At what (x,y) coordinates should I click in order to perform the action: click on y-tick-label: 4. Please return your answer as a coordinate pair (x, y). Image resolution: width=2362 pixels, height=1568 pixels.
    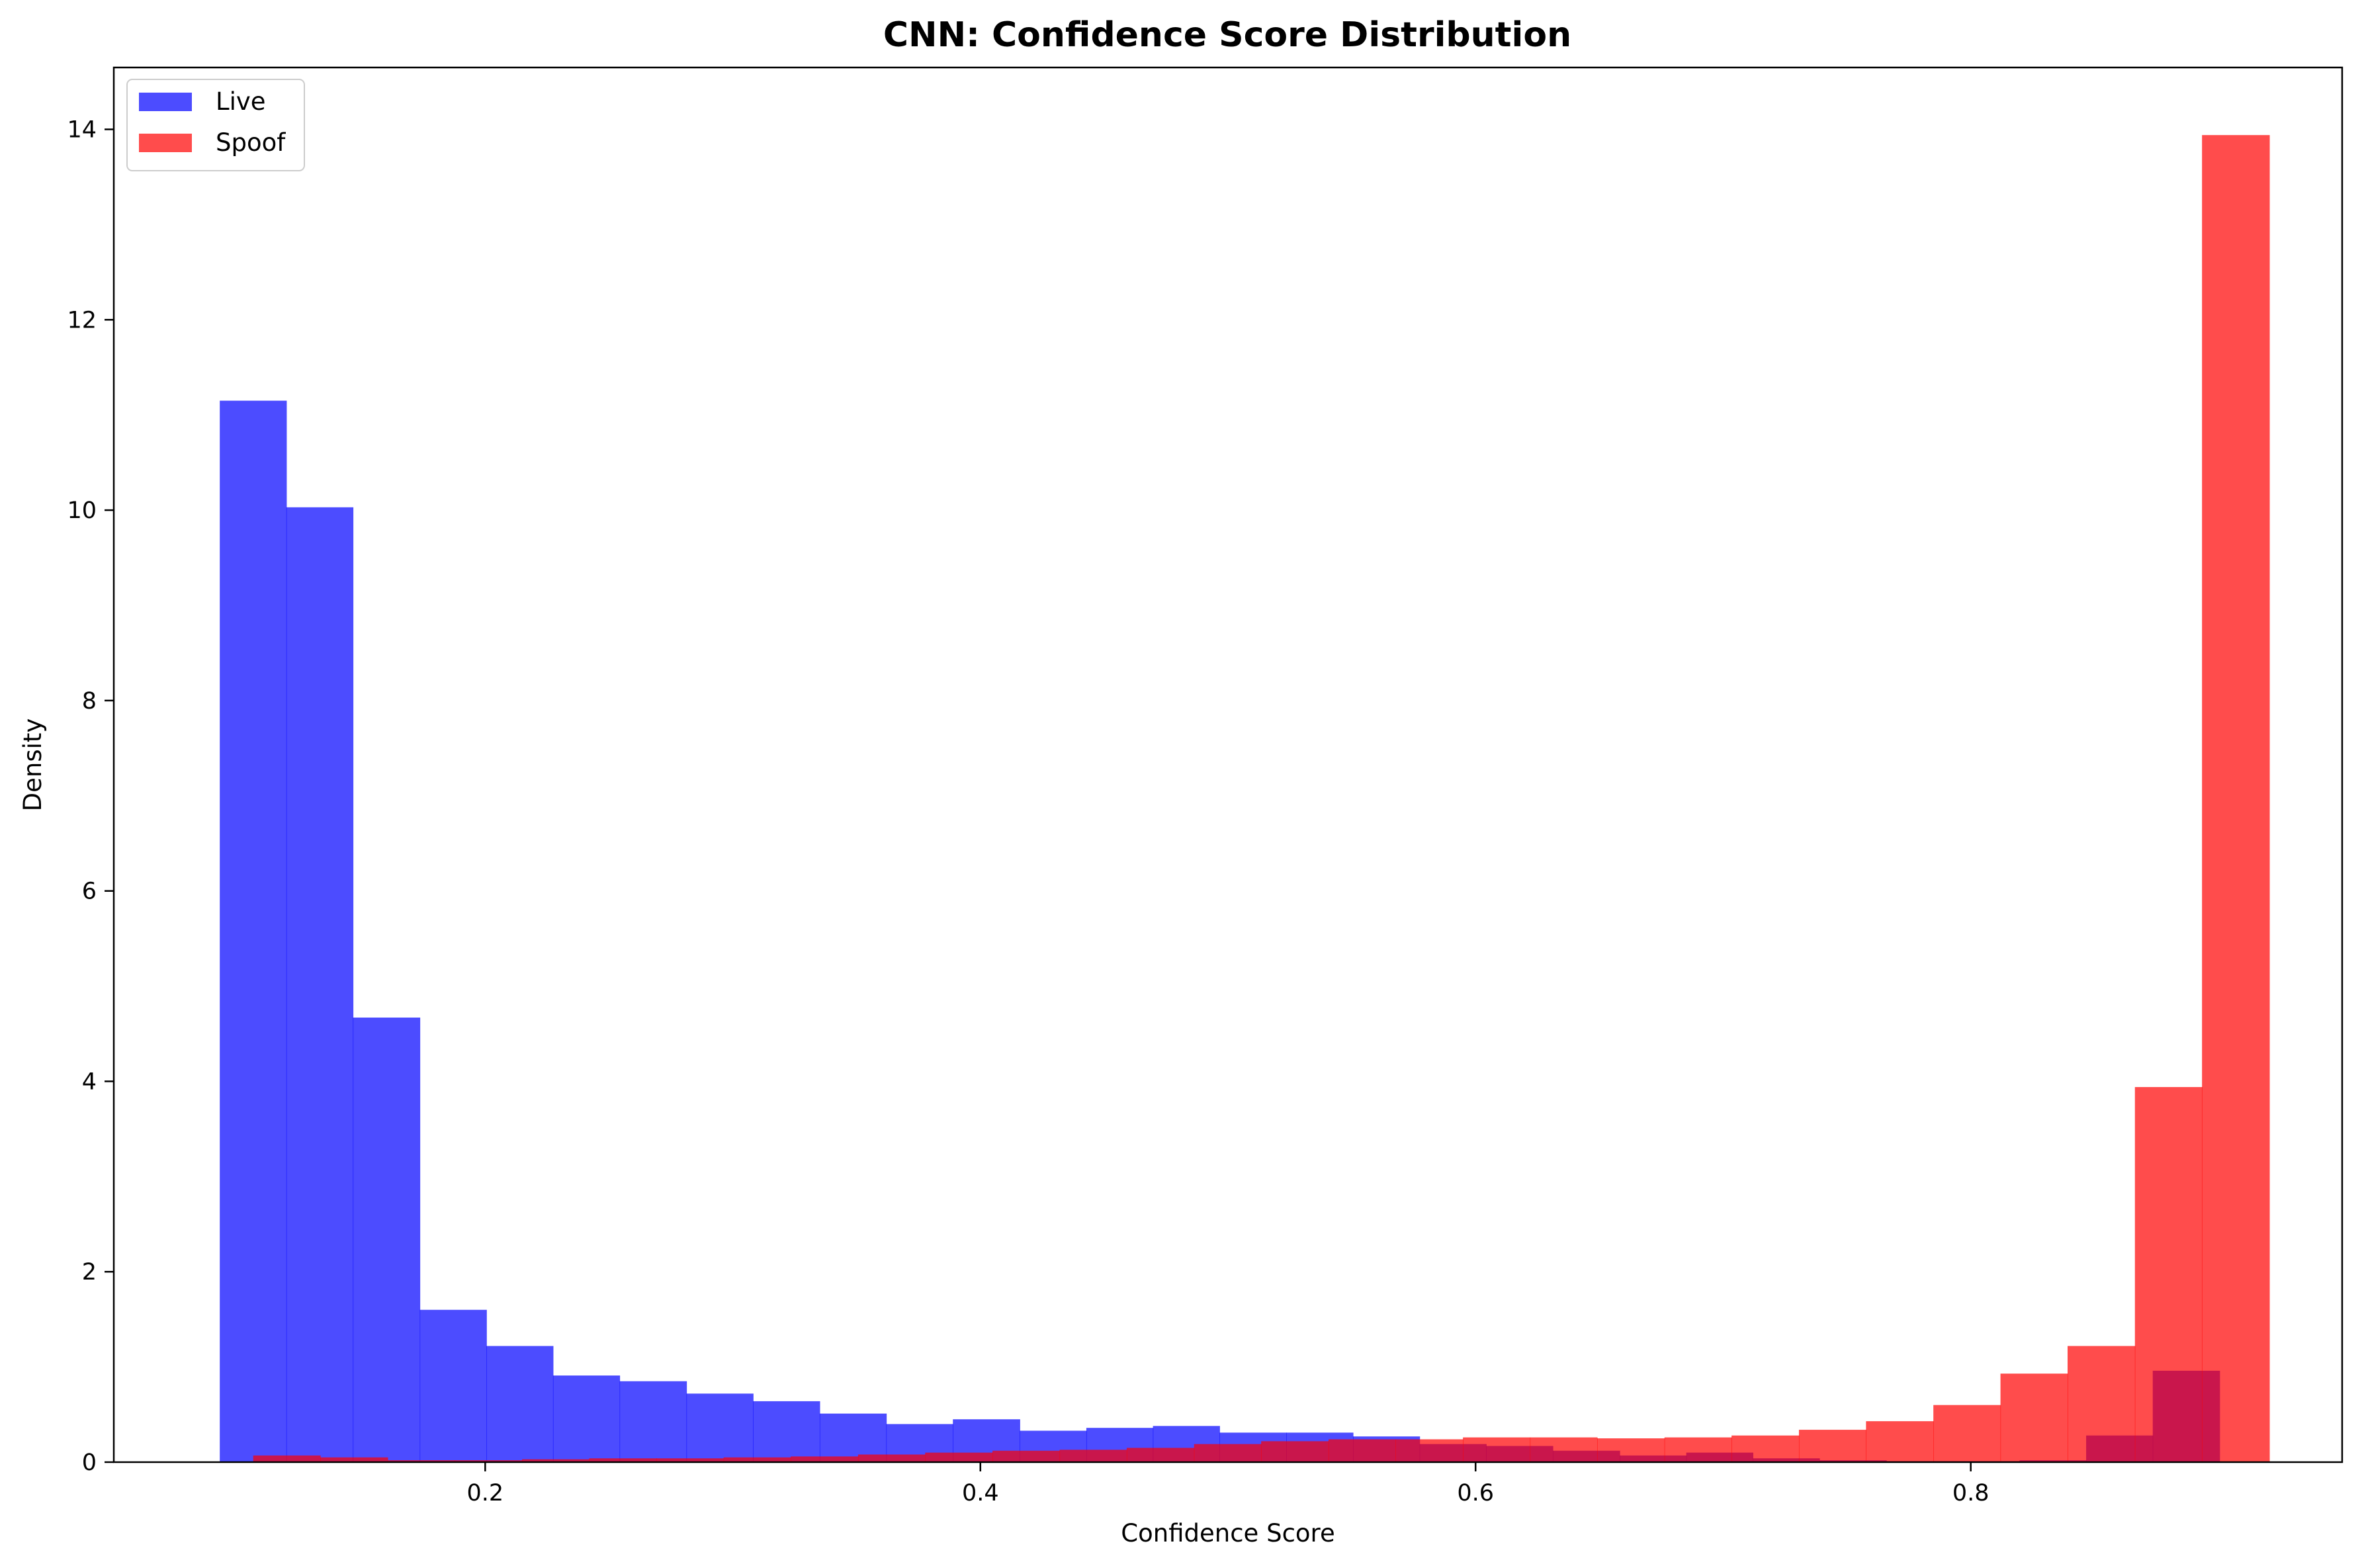
    Looking at the image, I should click on (89, 1082).